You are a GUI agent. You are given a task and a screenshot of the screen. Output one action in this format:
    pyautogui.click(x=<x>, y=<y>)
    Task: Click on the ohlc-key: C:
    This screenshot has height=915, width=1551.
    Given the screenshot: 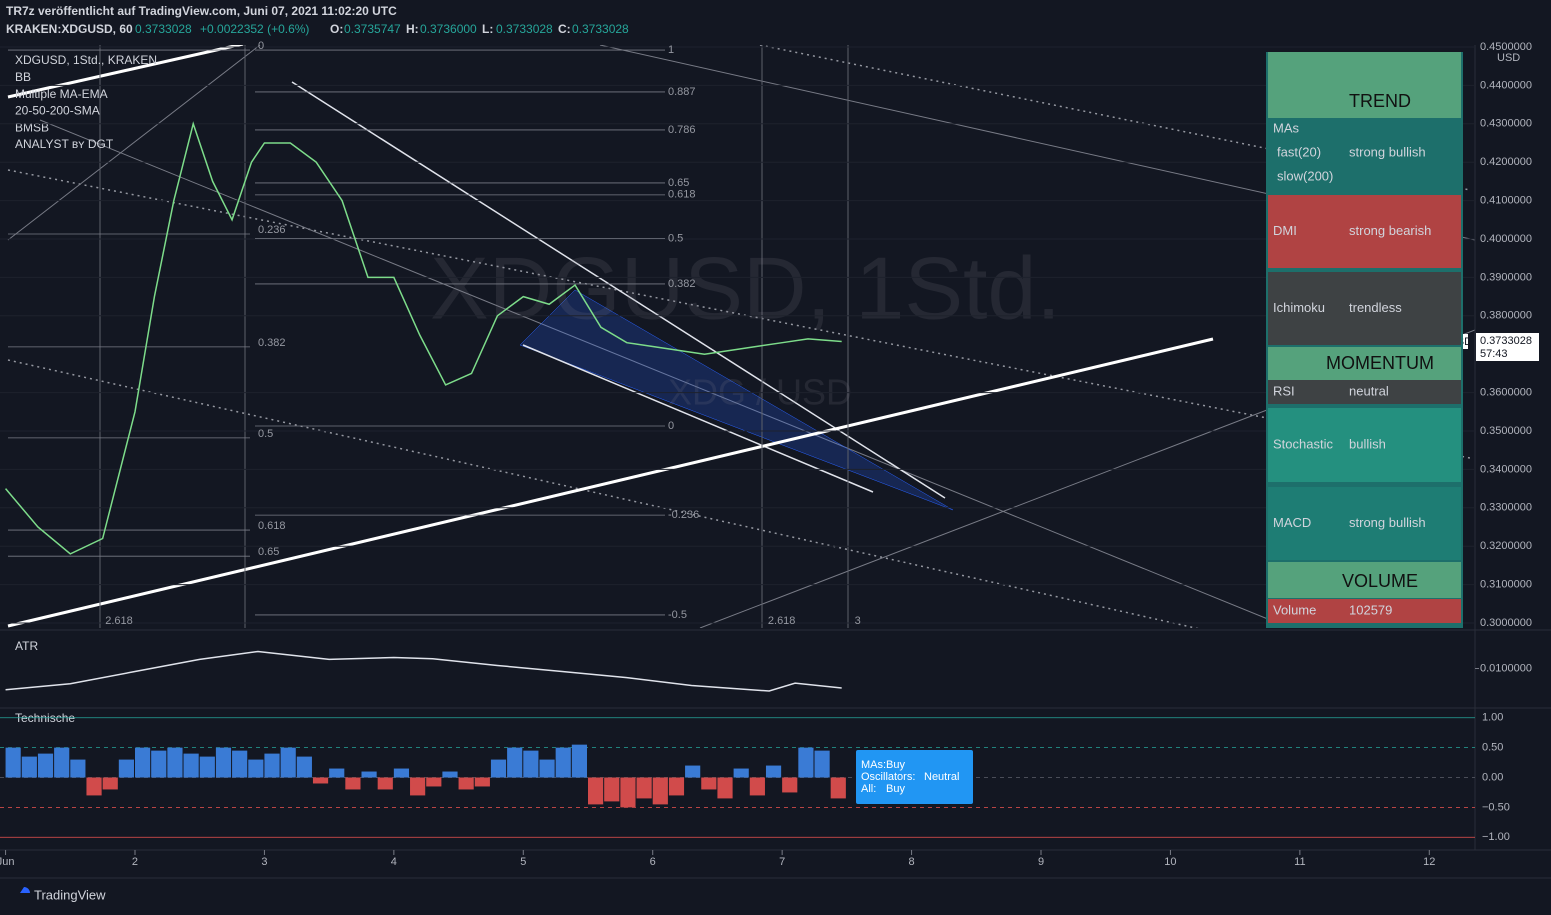 What is the action you would take?
    pyautogui.click(x=564, y=29)
    